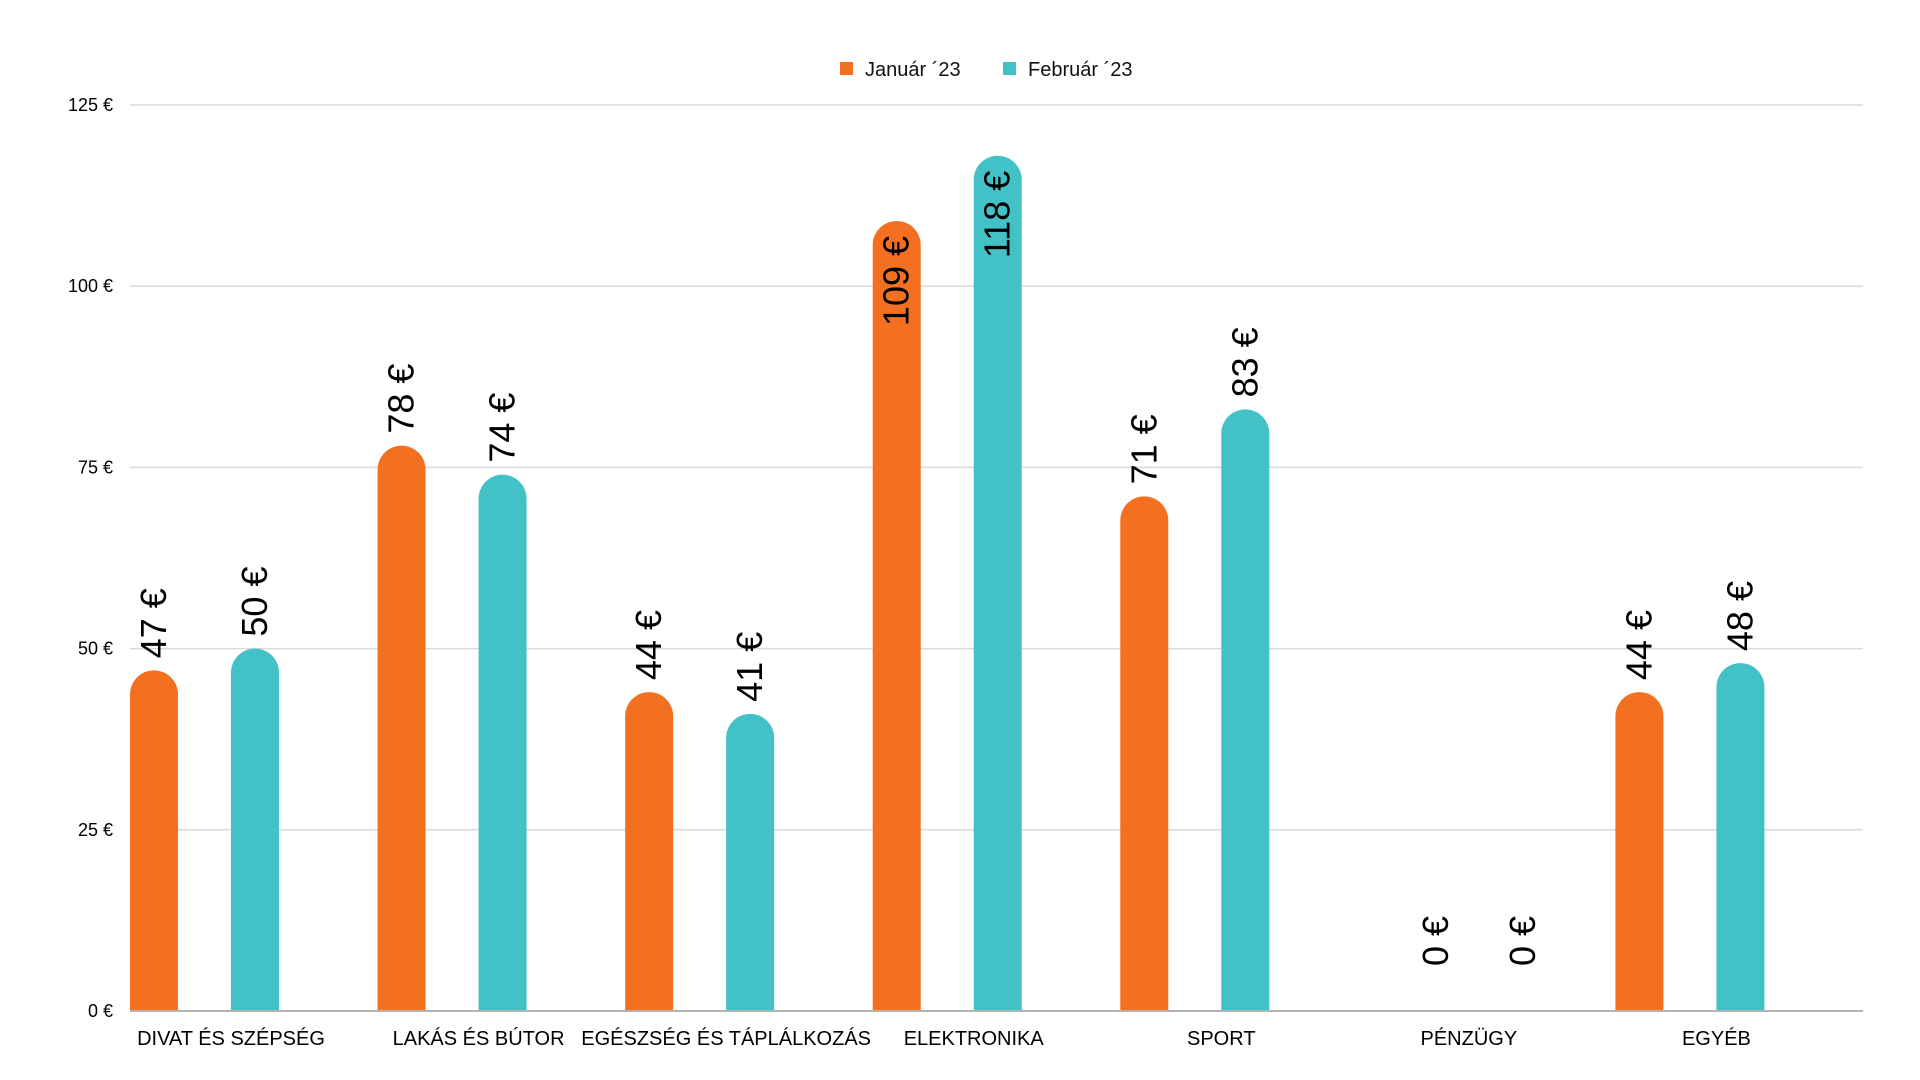  What do you see at coordinates (1221, 1039) in the screenshot?
I see `x-category-label: SPORT` at bounding box center [1221, 1039].